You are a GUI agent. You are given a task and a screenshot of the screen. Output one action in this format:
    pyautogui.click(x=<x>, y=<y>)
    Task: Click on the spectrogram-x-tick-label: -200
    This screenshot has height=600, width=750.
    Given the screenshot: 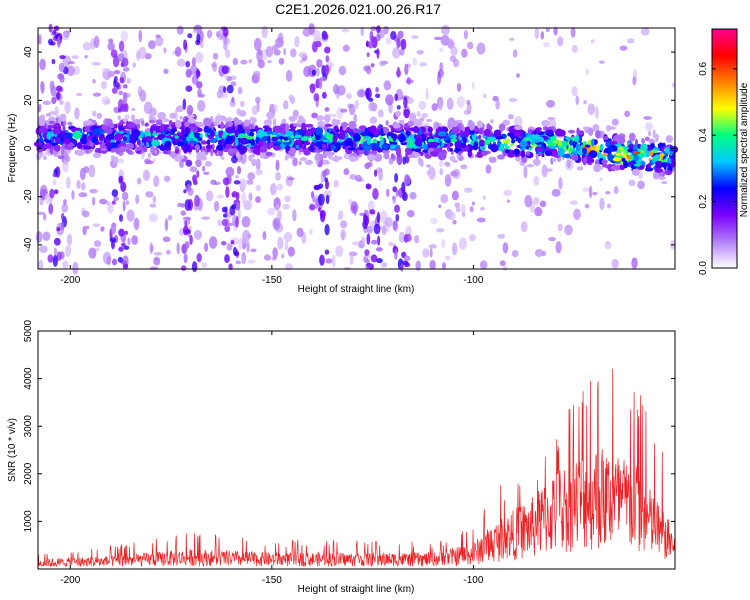 What is the action you would take?
    pyautogui.click(x=70, y=280)
    